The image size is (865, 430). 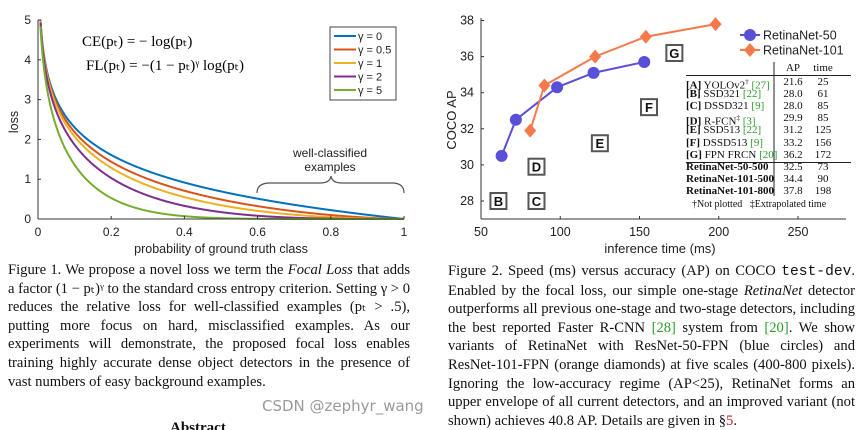 What do you see at coordinates (823, 142) in the screenshot?
I see `table-row-time: 156` at bounding box center [823, 142].